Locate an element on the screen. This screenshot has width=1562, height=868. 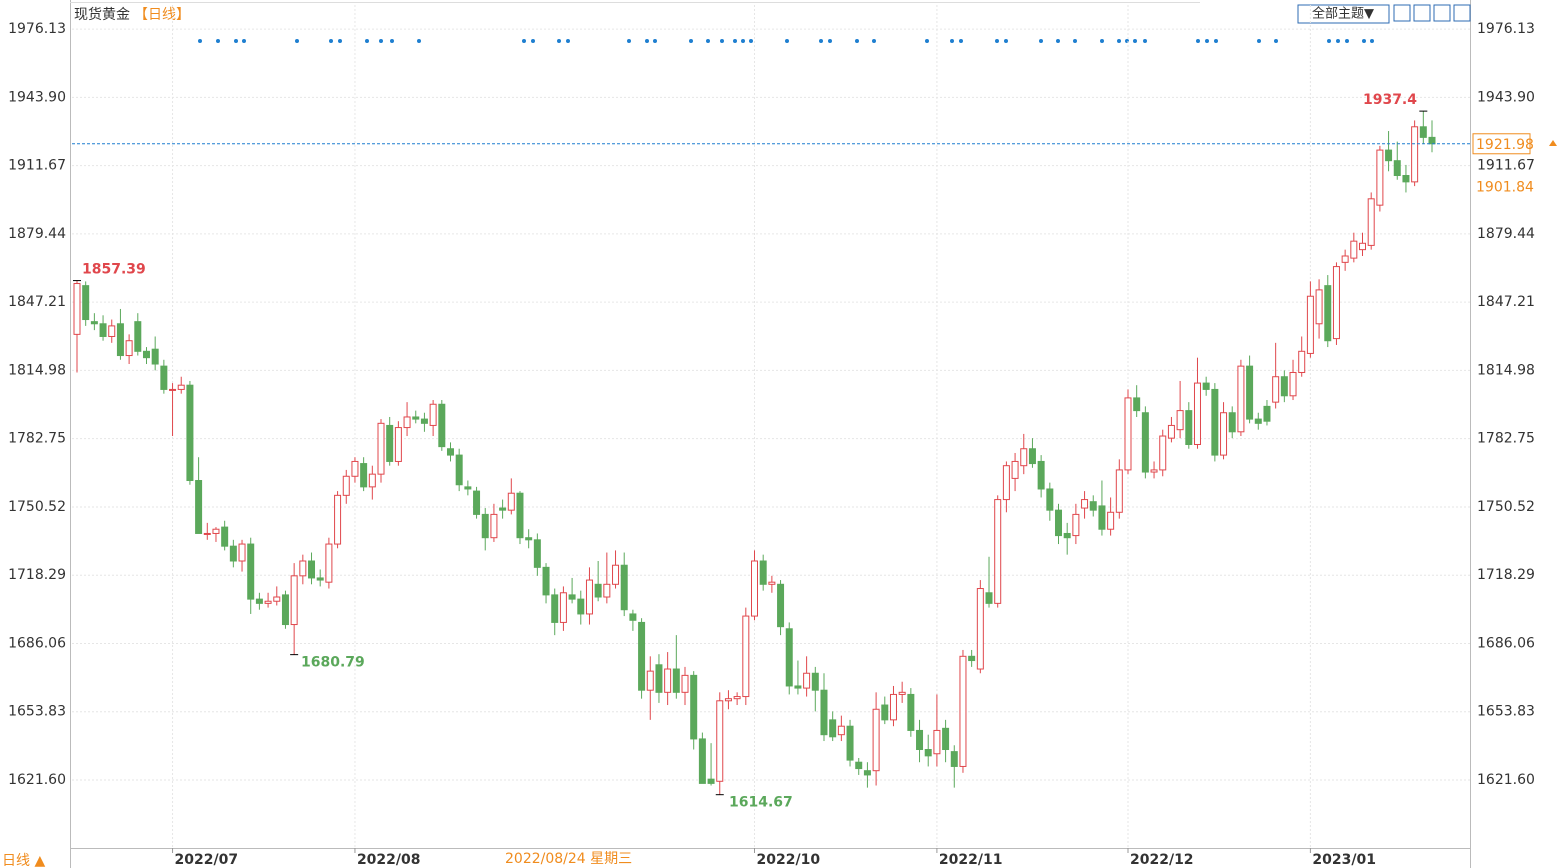
event-markers is located at coordinates (786, 41).